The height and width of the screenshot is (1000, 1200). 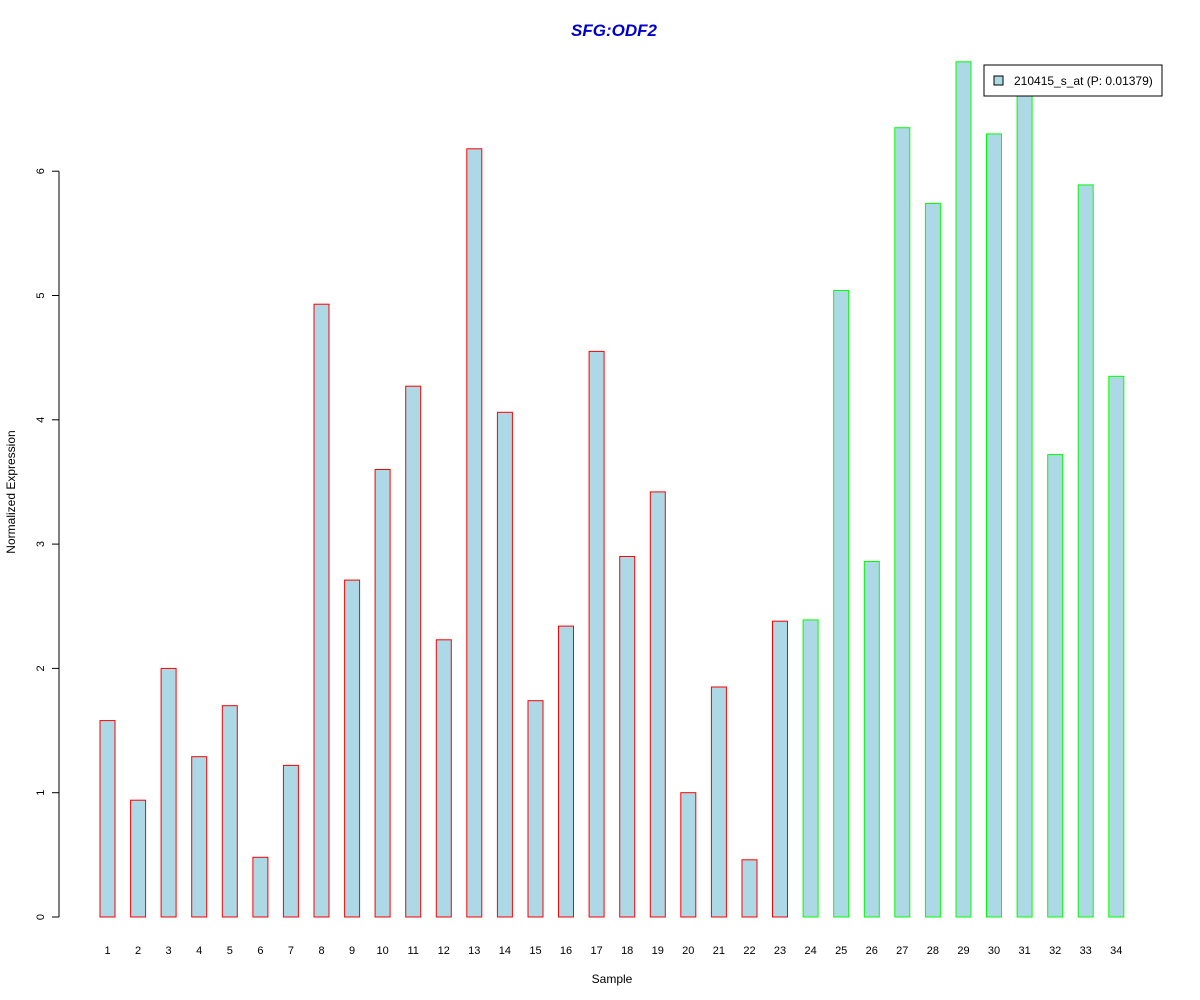 What do you see at coordinates (994, 951) in the screenshot?
I see `x-tick-label: 30` at bounding box center [994, 951].